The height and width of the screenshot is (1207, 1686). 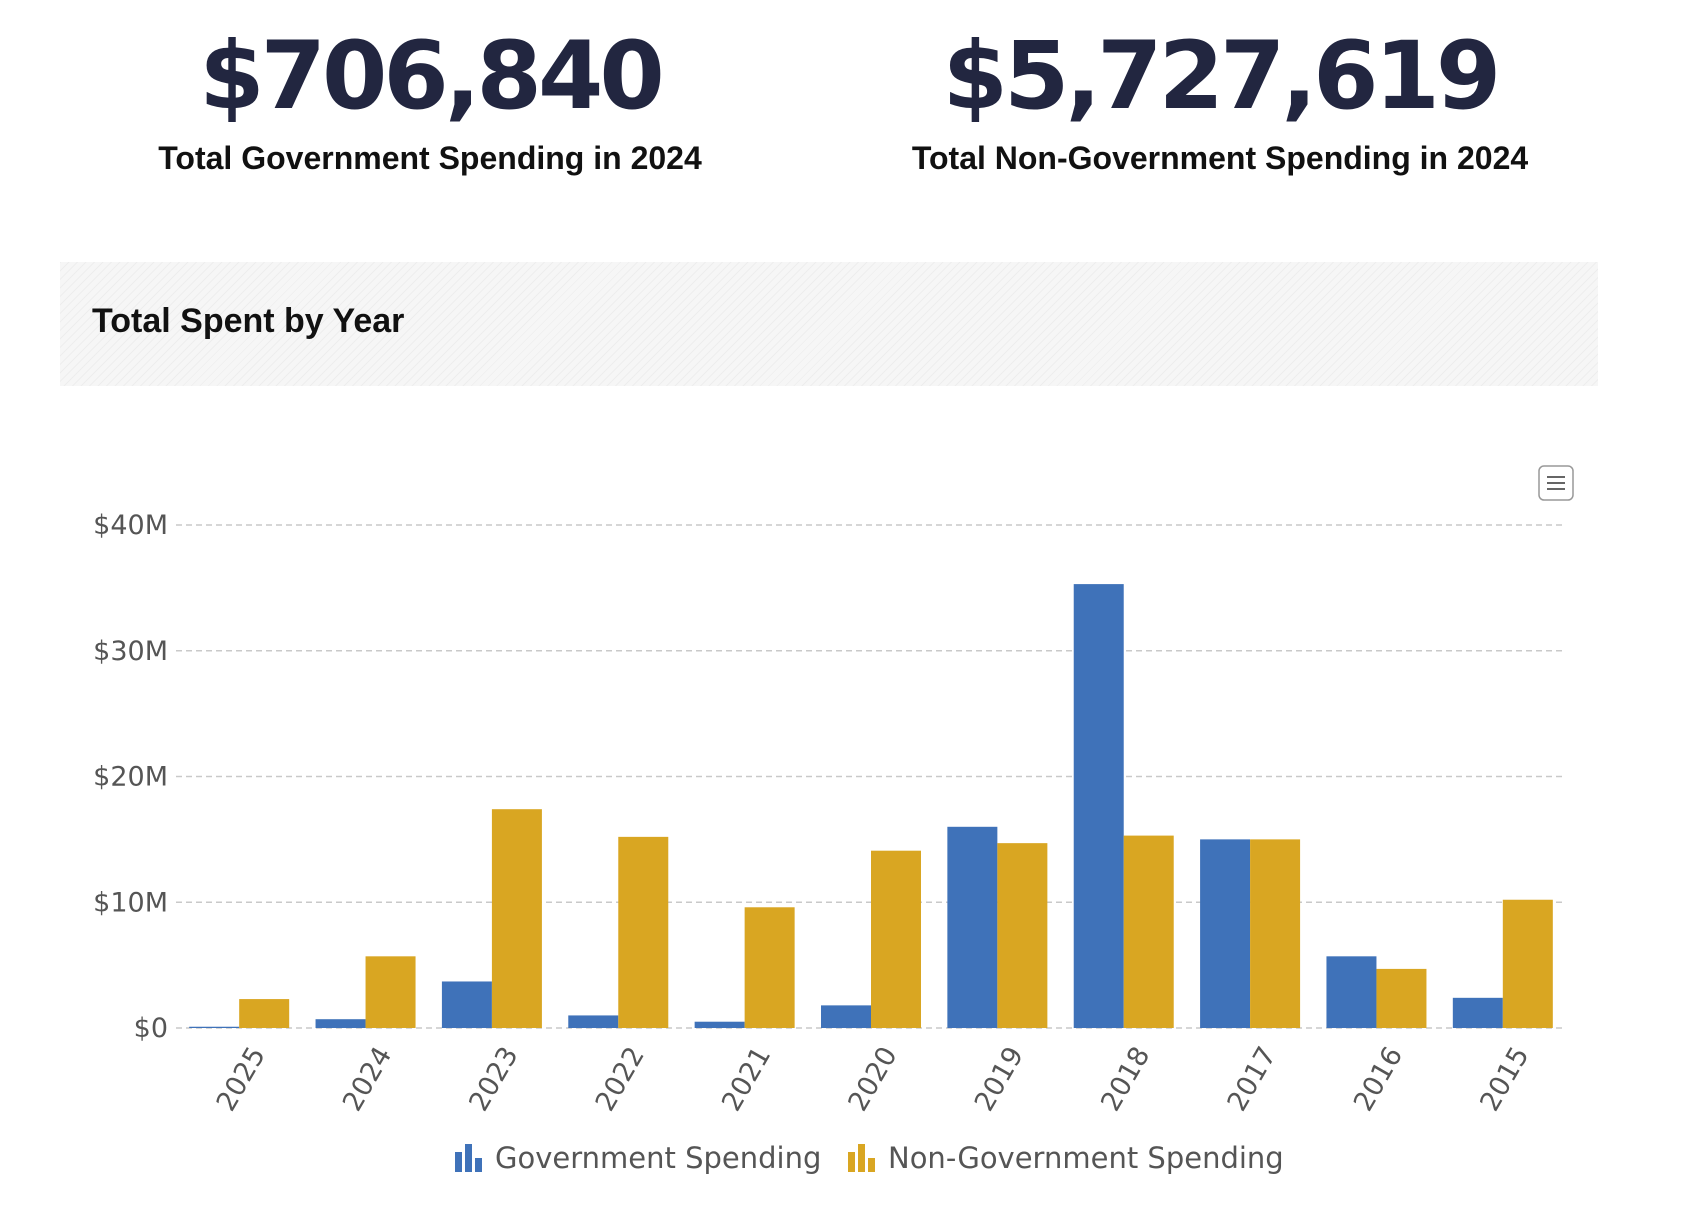 I want to click on legend-label: Government Spending, so click(x=658, y=1158).